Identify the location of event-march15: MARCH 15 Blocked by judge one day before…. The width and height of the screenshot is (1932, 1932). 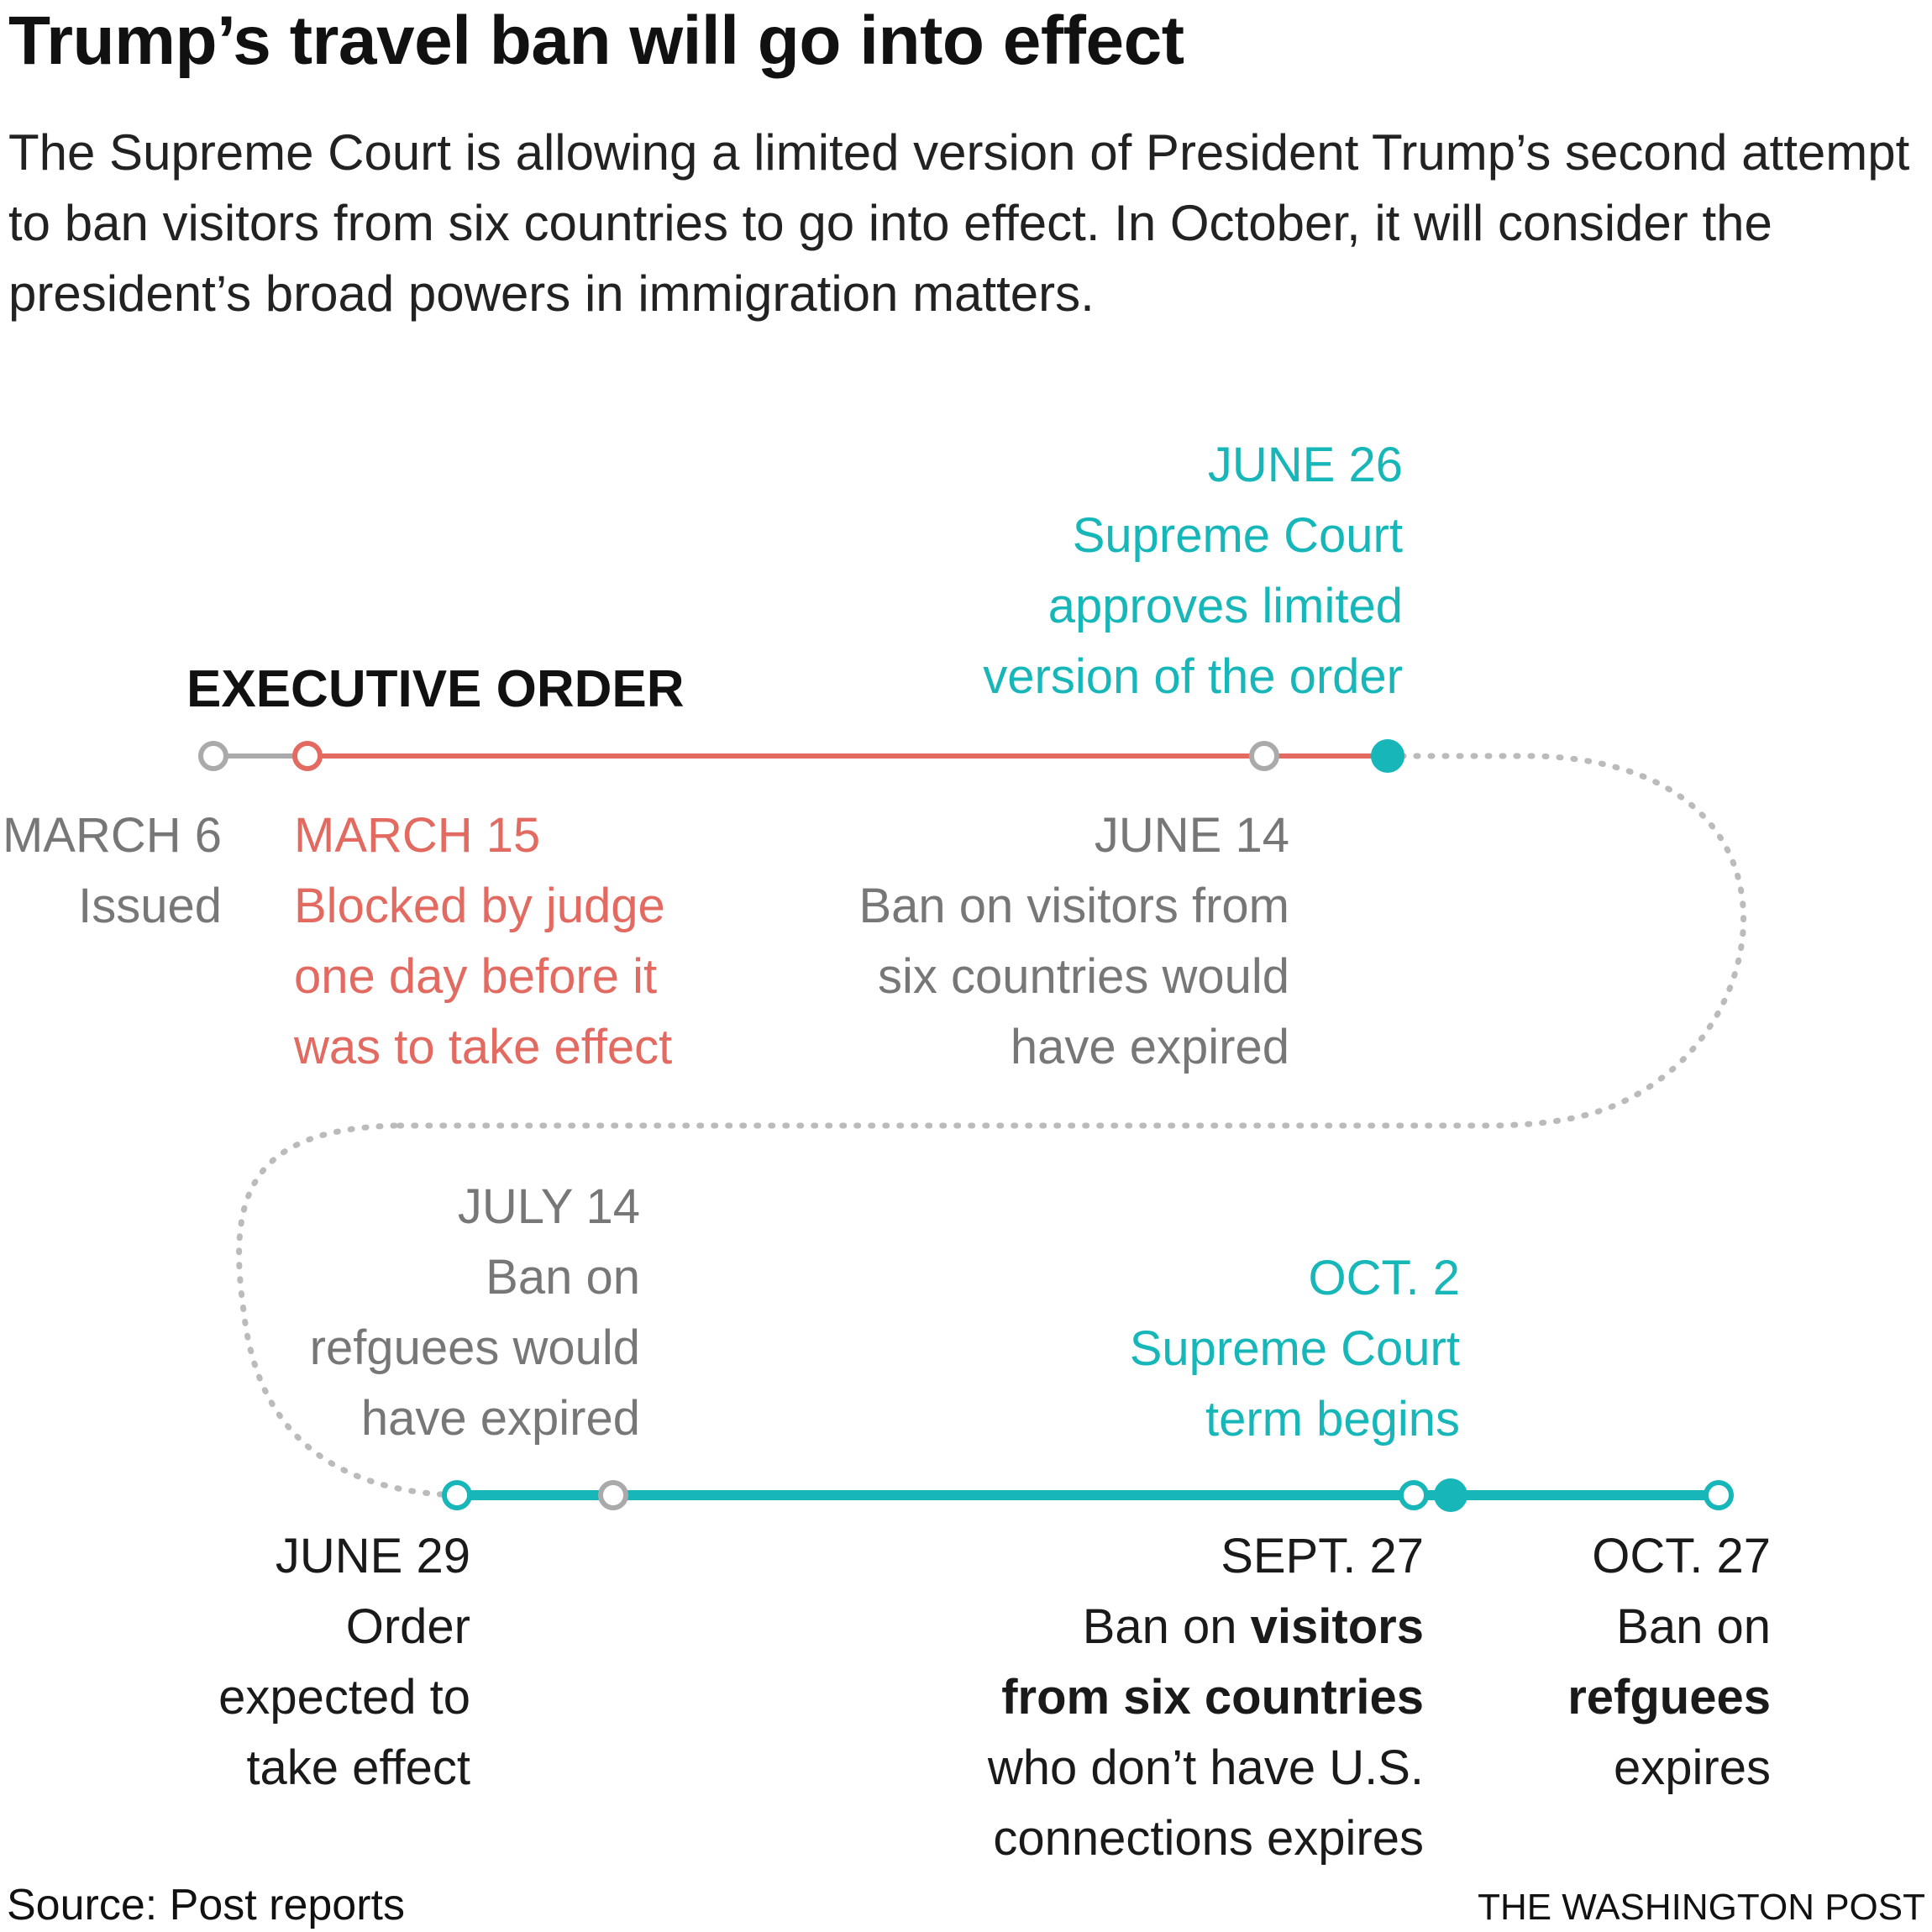
(483, 942).